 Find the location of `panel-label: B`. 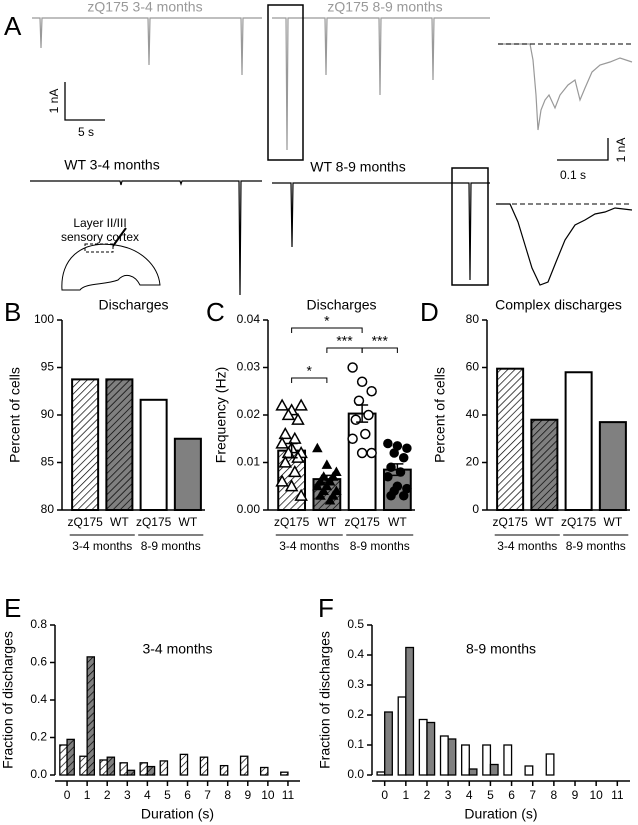

panel-label: B is located at coordinates (12, 312).